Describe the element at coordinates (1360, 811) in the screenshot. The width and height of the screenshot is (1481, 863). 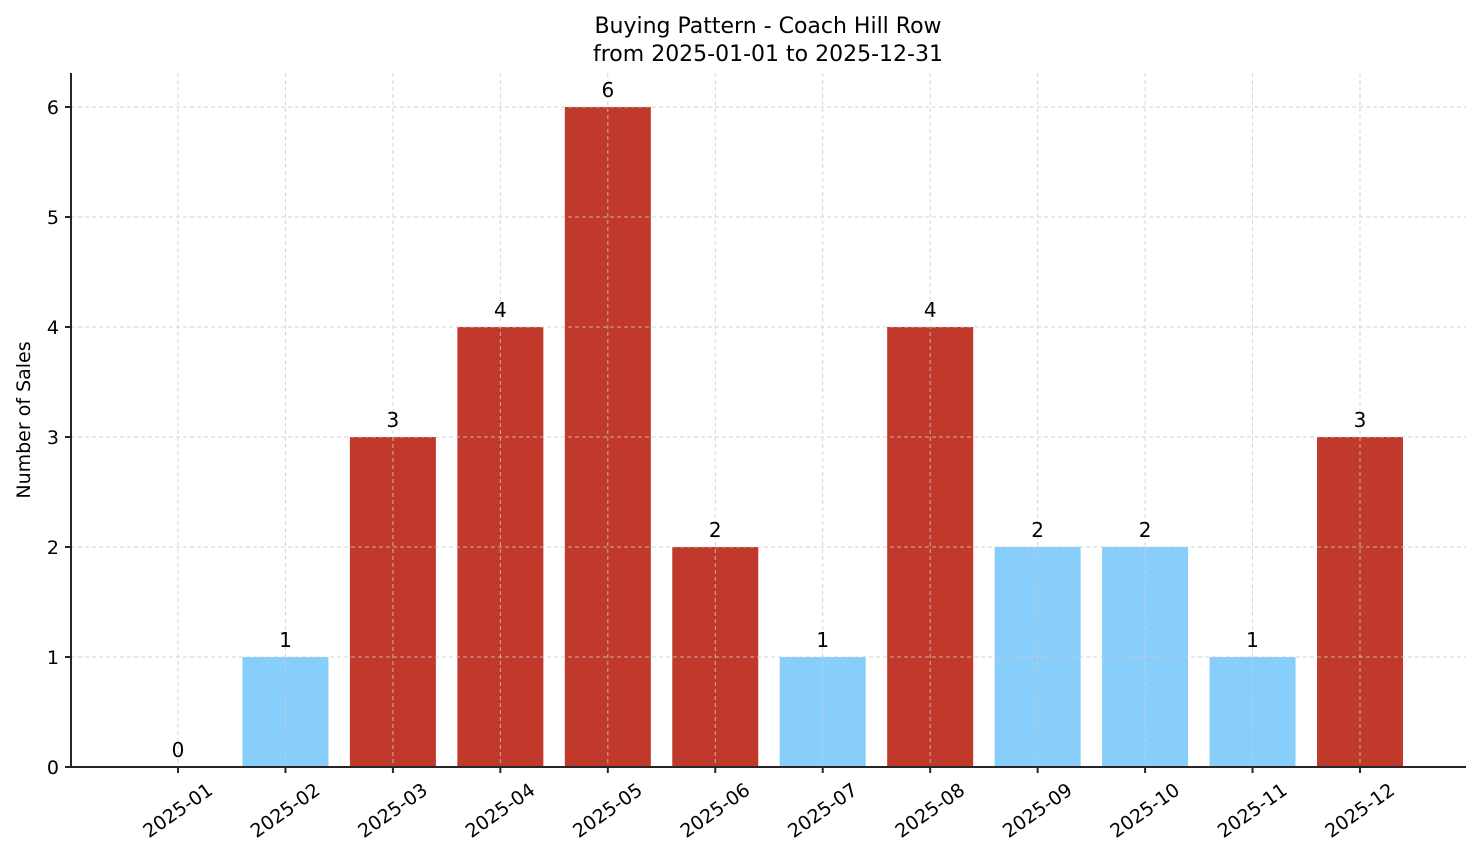
I see `x-tick-label: 2025-12` at that location.